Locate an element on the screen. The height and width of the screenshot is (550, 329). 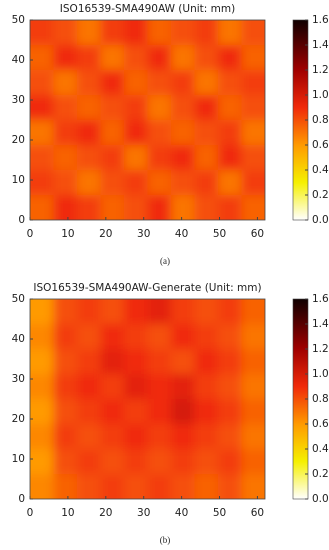
y-tick-label: 40 is located at coordinates (18, 339).